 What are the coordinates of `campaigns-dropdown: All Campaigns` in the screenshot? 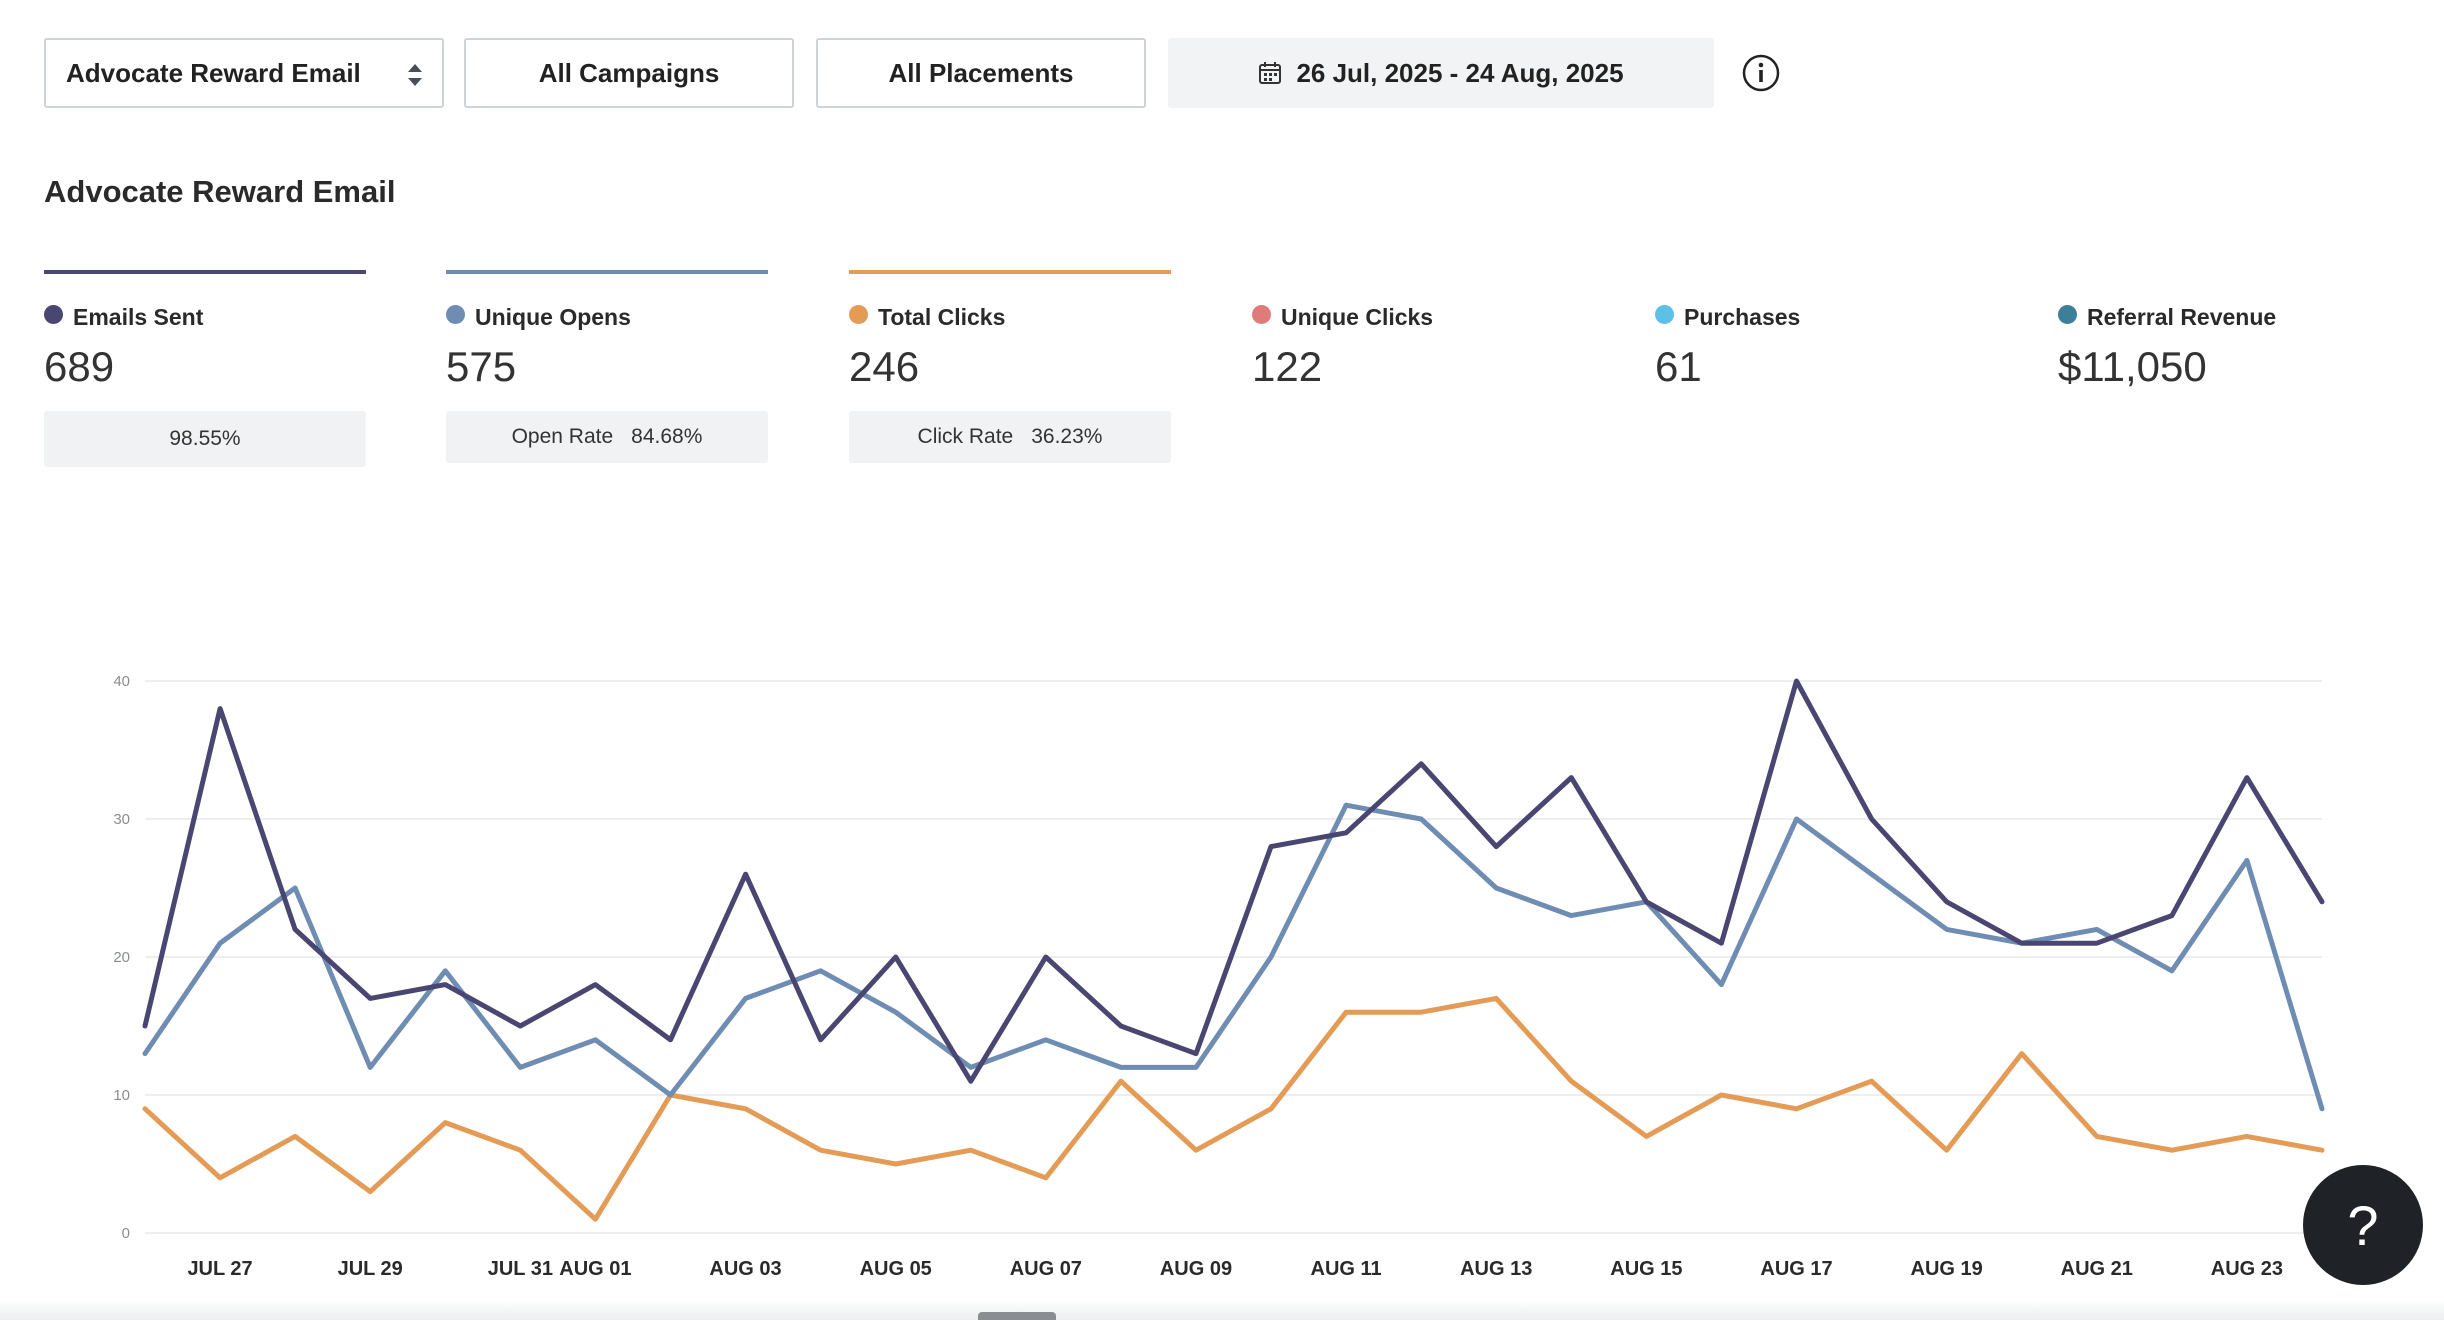 It's located at (629, 73).